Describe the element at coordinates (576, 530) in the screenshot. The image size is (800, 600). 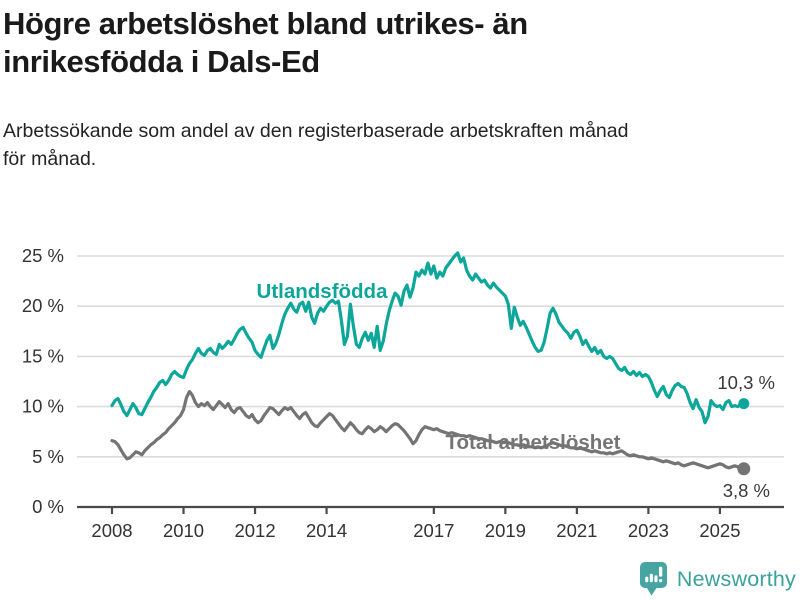
I see `x-tick-label: 2021` at that location.